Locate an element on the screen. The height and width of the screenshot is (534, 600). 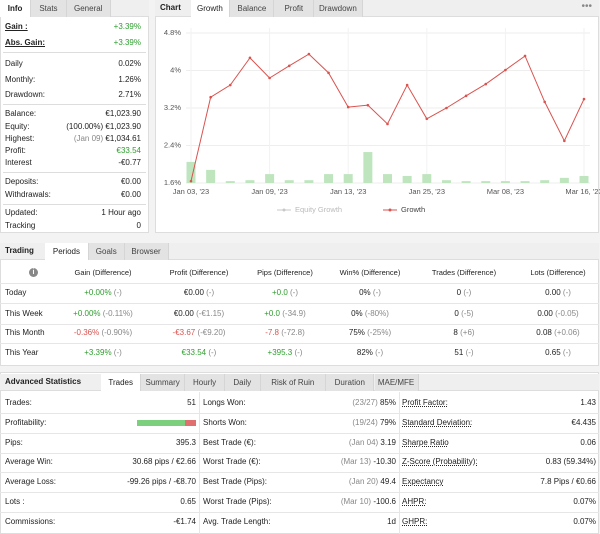
value: 30.68 pips / €2.66 is located at coordinates (164, 462).